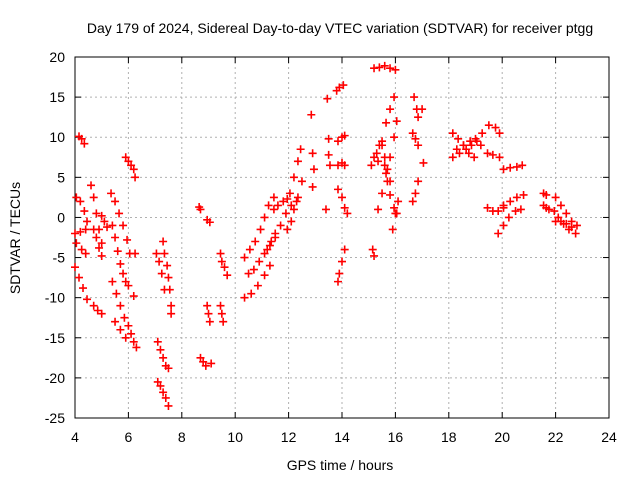 Image resolution: width=640 pixels, height=480 pixels. What do you see at coordinates (609, 437) in the screenshot?
I see `x-tick-label: 24` at bounding box center [609, 437].